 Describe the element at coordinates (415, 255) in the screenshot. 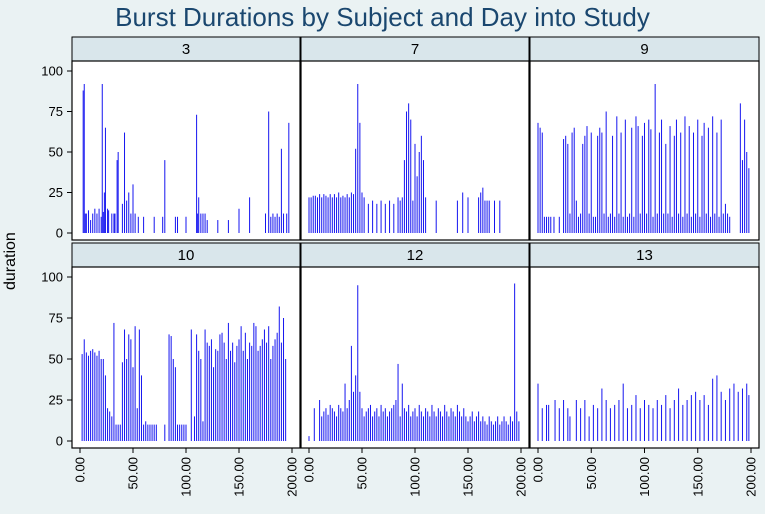

I see `facet-label: 12` at that location.